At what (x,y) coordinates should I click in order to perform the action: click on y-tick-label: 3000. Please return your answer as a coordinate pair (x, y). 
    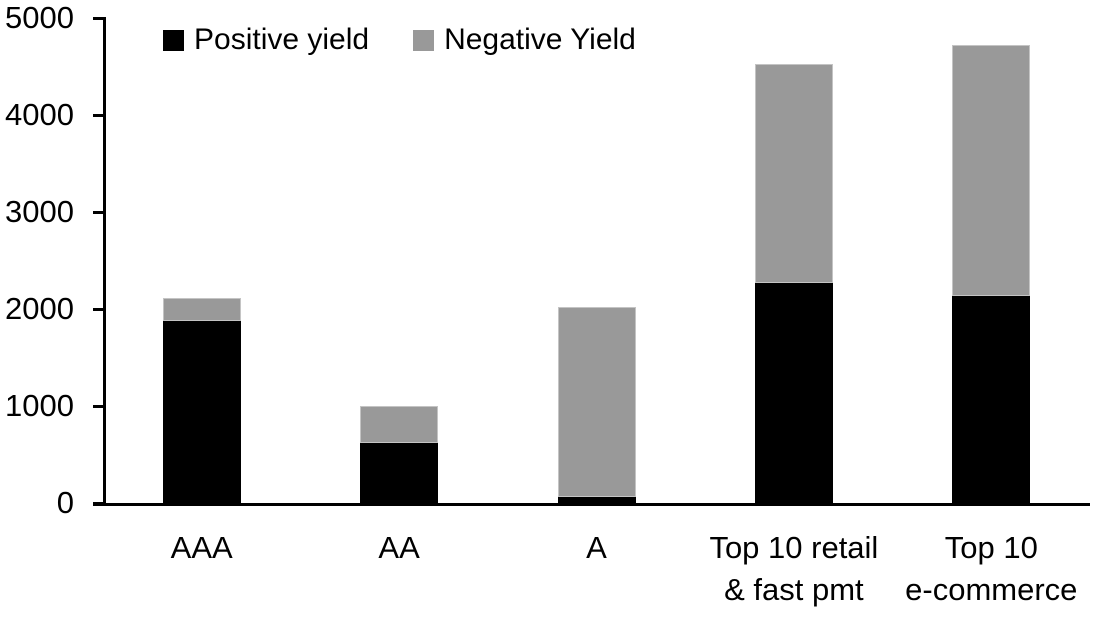
    Looking at the image, I should click on (39, 211).